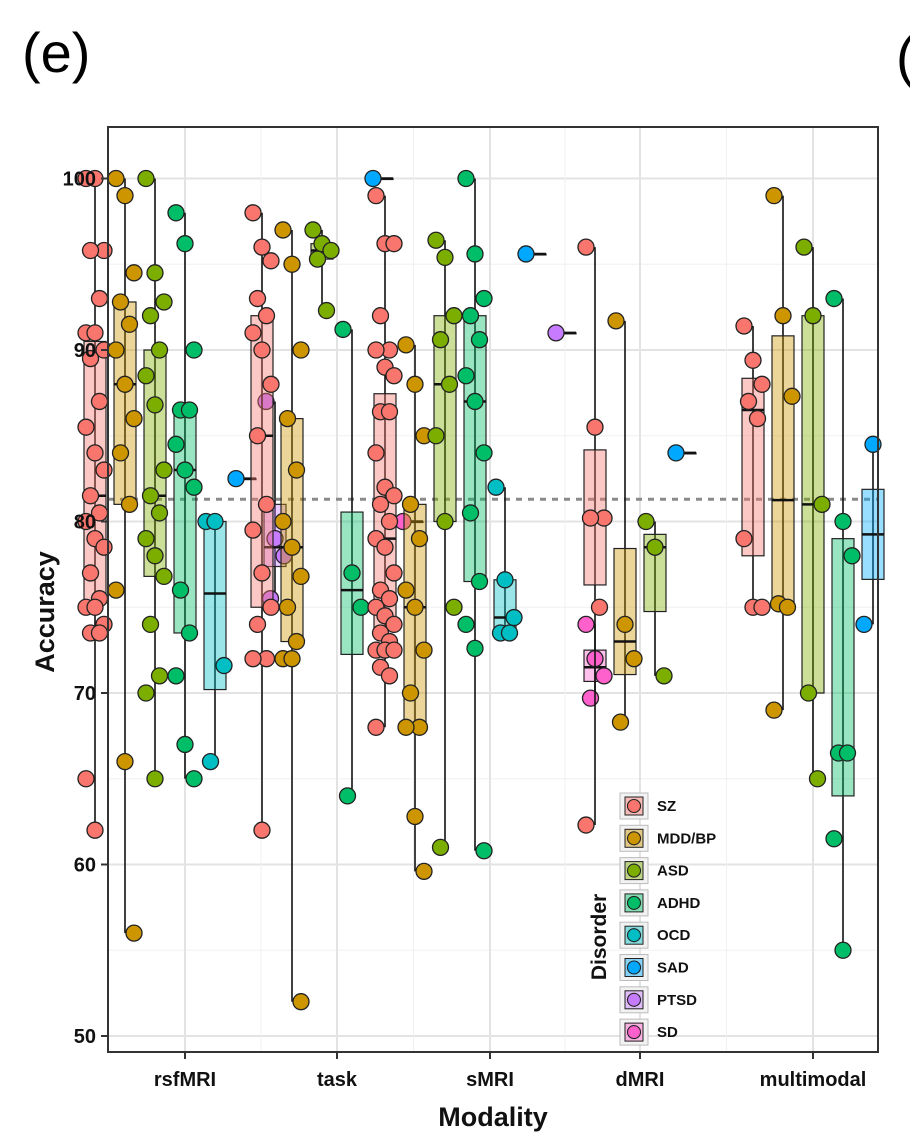 This screenshot has width=910, height=1136. Describe the element at coordinates (292, 616) in the screenshot. I see `box-group-task-MDD-BP` at that location.